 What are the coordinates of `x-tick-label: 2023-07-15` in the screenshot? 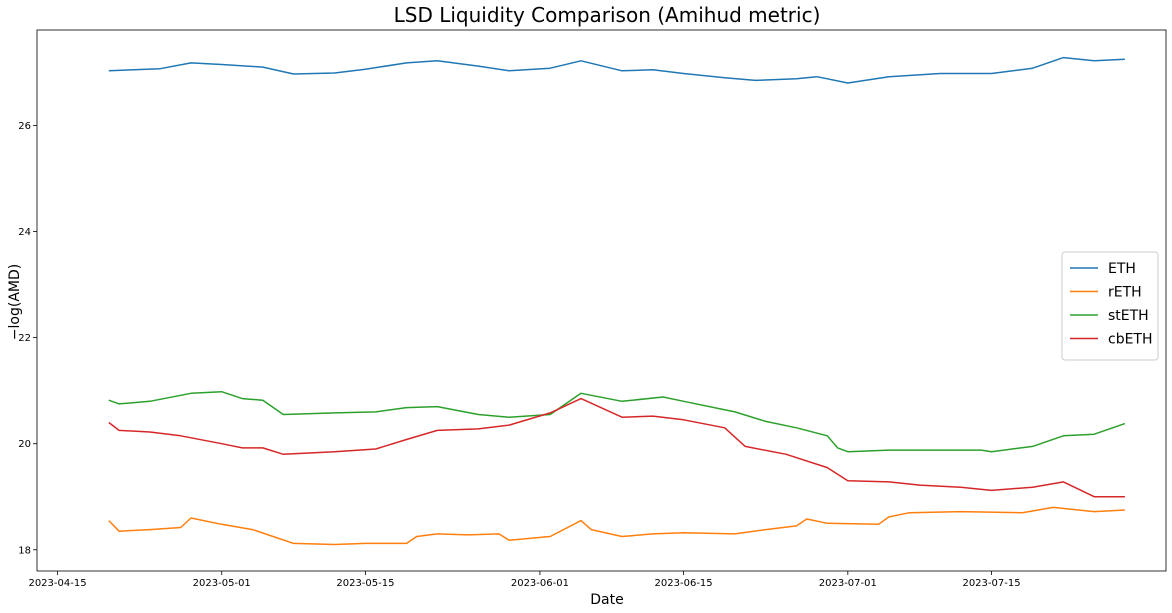 It's located at (991, 583).